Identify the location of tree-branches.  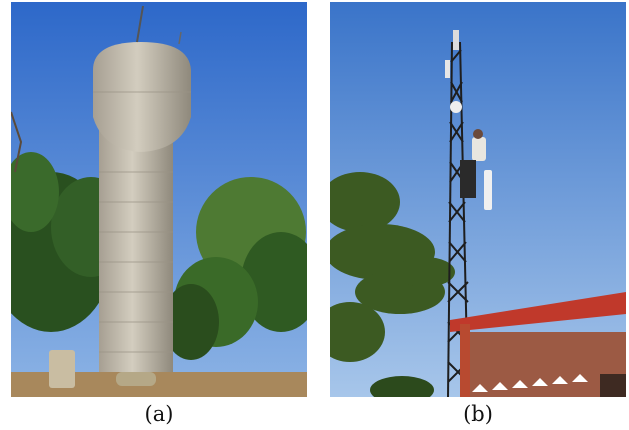
(392, 267).